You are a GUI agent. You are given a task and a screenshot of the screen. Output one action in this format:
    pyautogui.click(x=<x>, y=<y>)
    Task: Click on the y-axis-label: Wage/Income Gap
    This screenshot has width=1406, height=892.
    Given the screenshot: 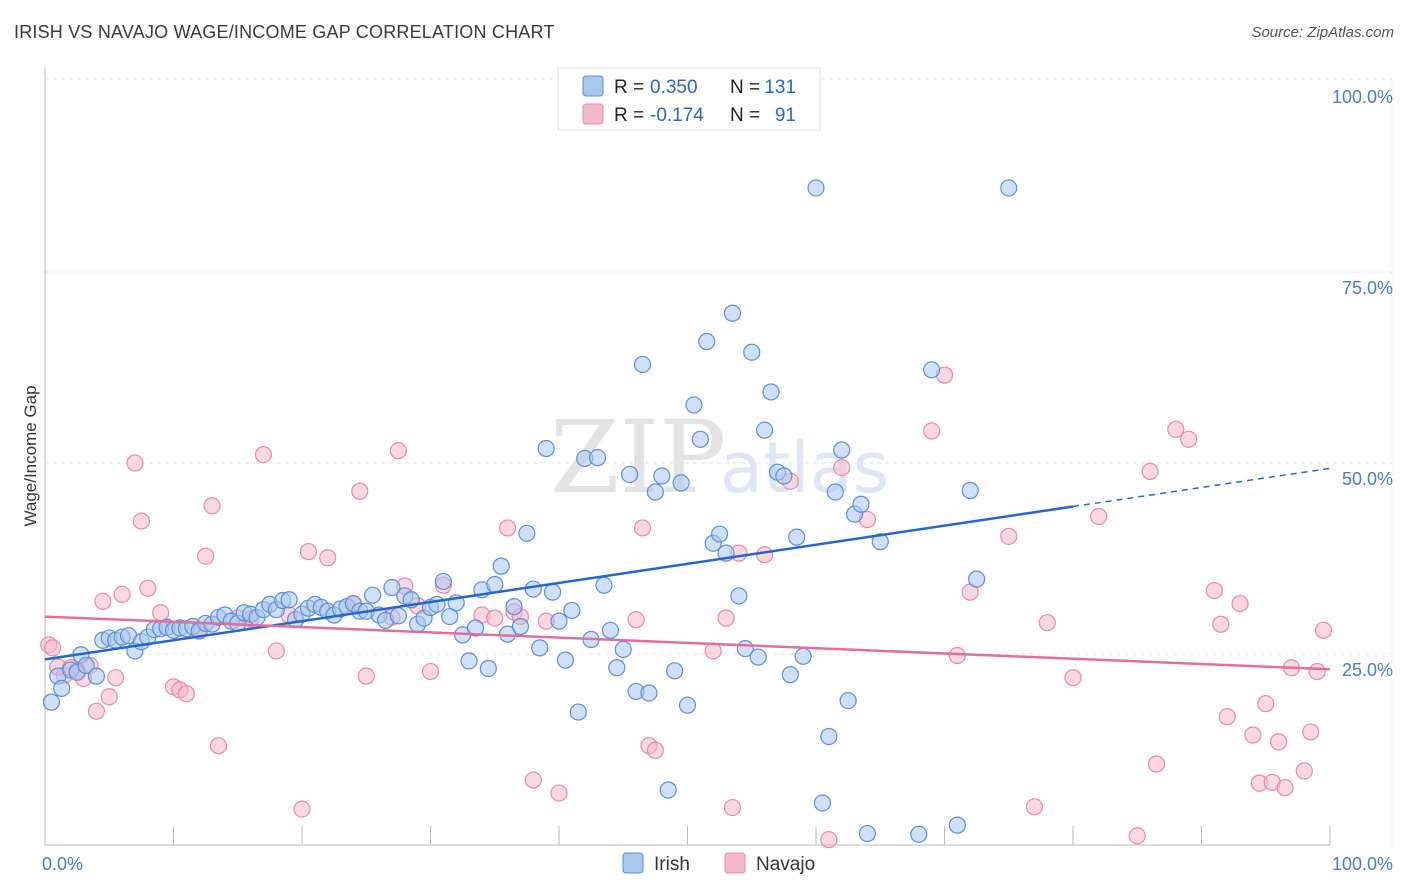 What is the action you would take?
    pyautogui.click(x=30, y=455)
    